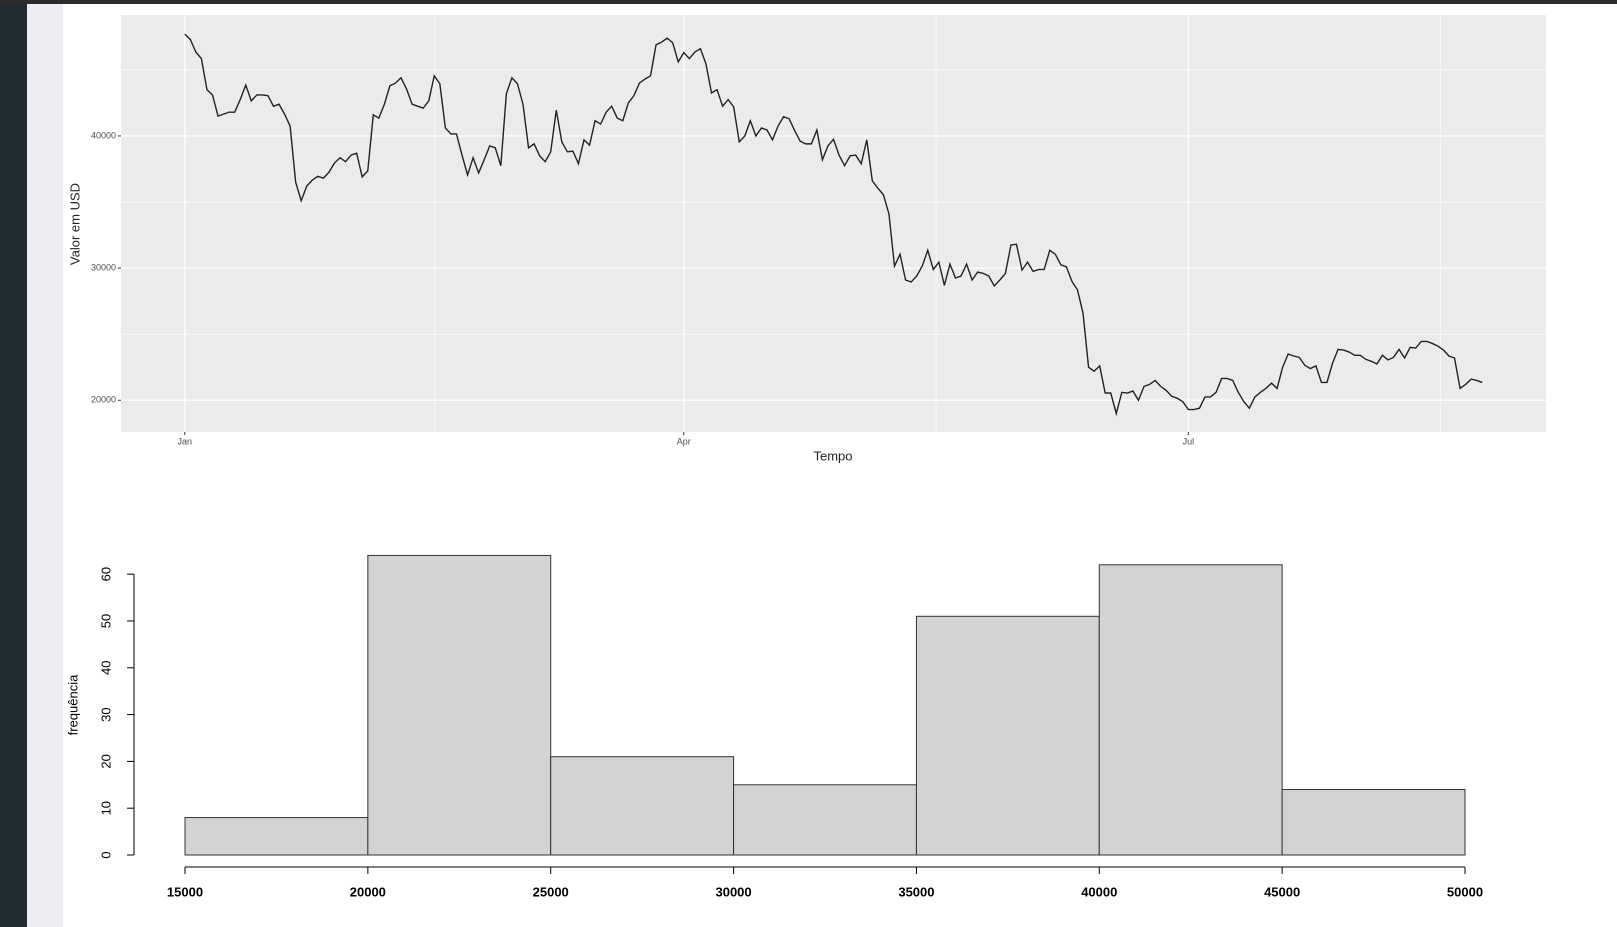 This screenshot has height=927, width=1617. Describe the element at coordinates (45, 463) in the screenshot. I see `gutter` at that location.